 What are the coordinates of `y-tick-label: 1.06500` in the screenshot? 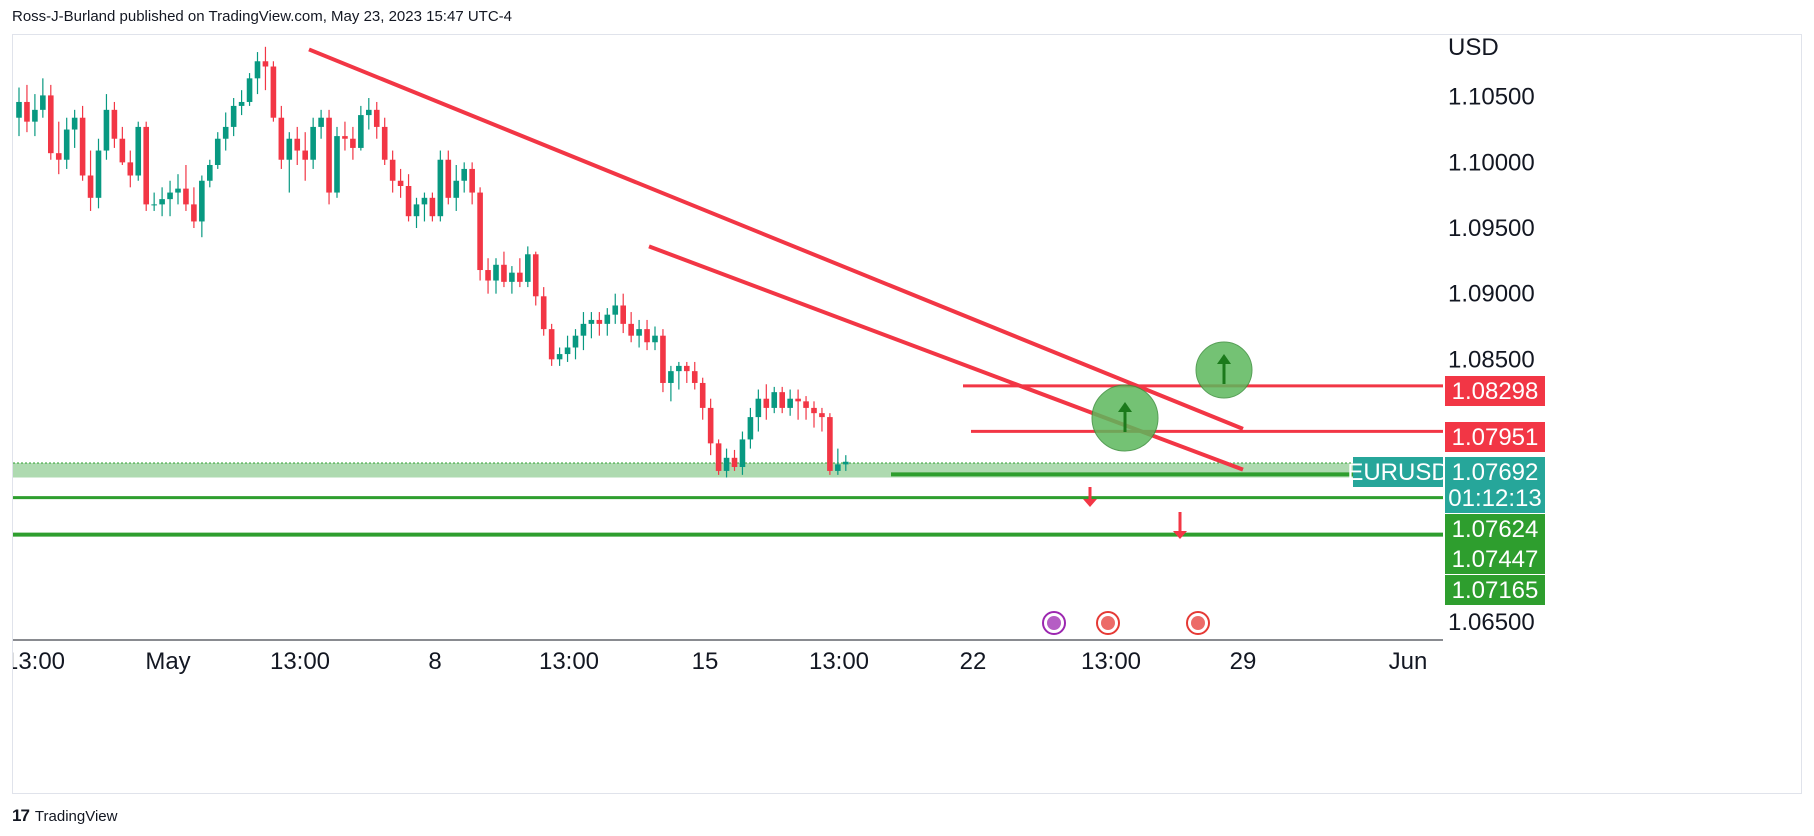 It's located at (1491, 622).